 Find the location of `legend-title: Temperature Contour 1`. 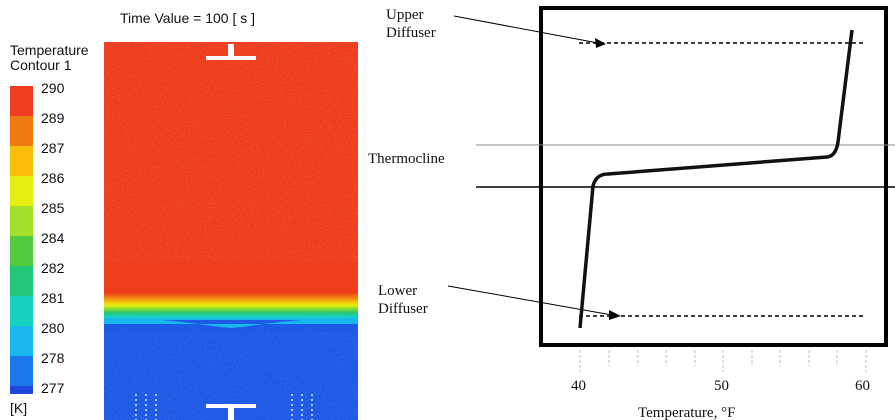

legend-title: Temperature Contour 1 is located at coordinates (49, 58).